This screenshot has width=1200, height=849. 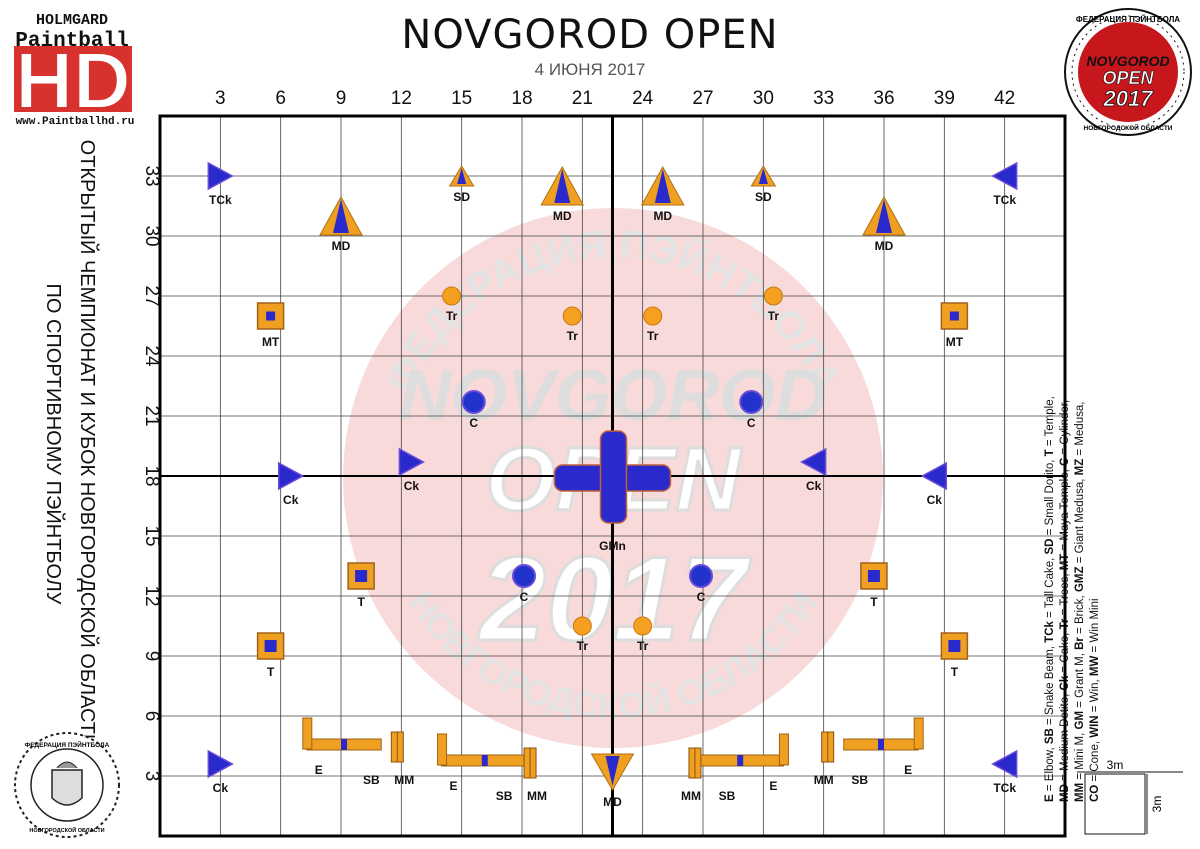 I want to click on y-tick-label: 3, so click(x=151, y=776).